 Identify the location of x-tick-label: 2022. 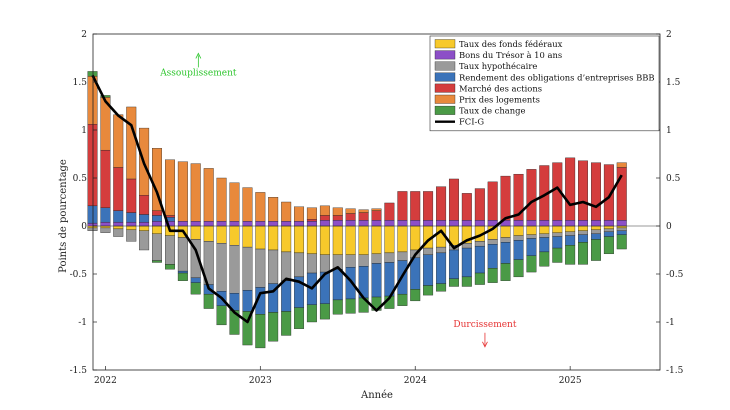
(105, 381).